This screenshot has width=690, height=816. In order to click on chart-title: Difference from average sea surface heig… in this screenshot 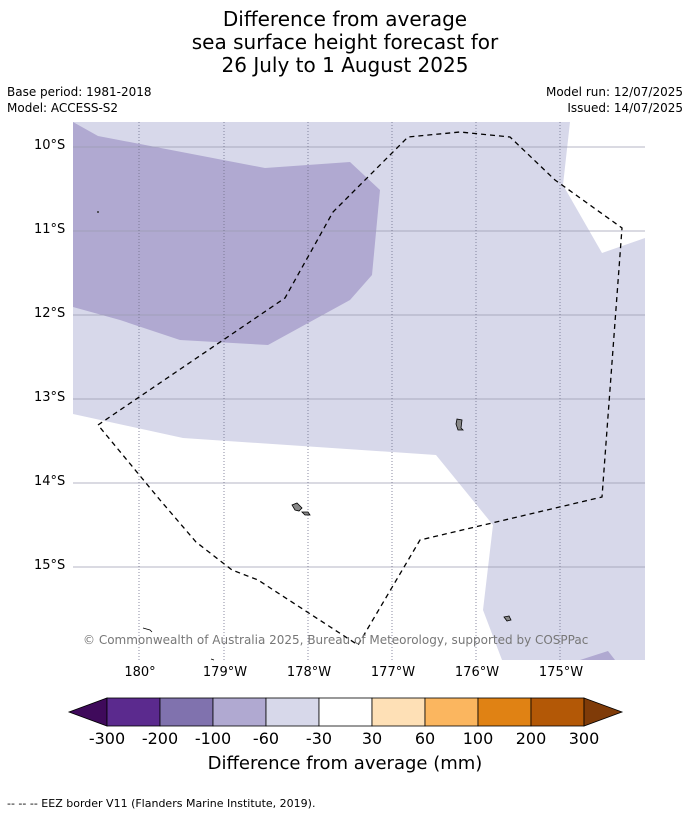, I will do `click(345, 42)`.